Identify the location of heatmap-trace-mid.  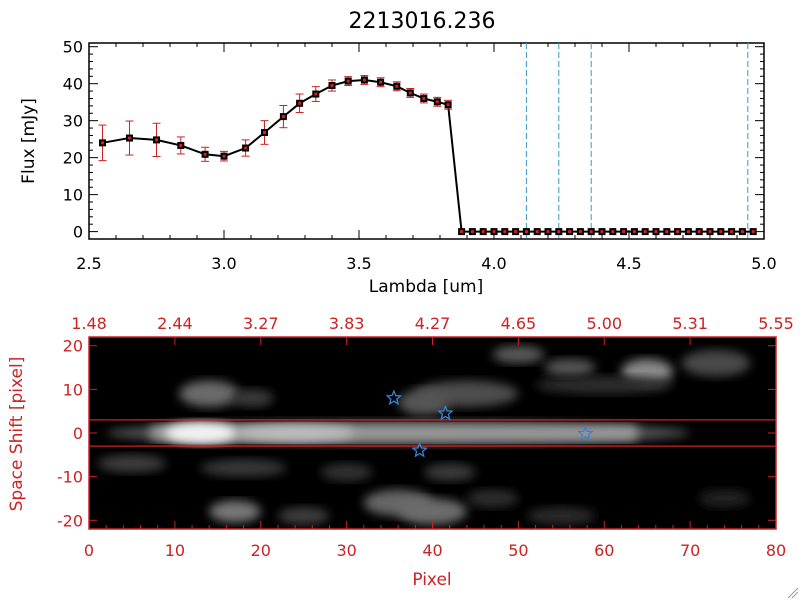
(295, 433).